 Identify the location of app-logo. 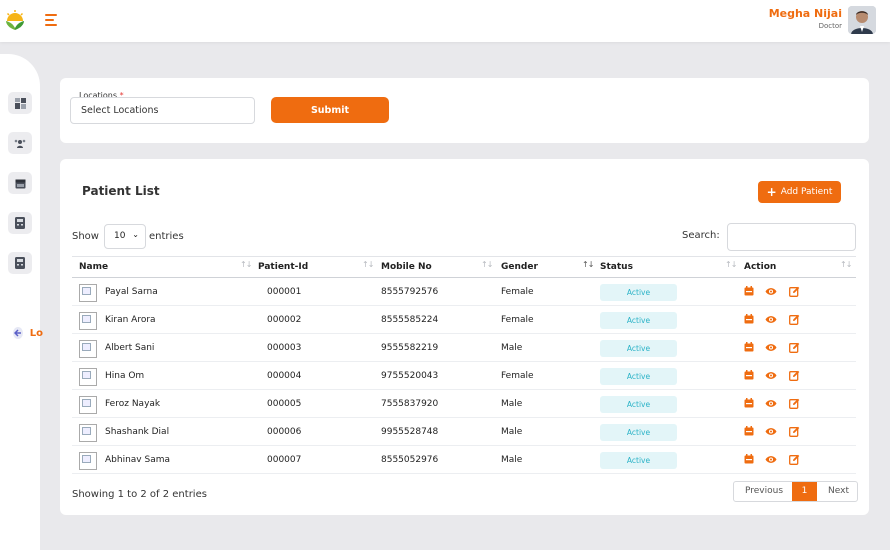
(15, 20).